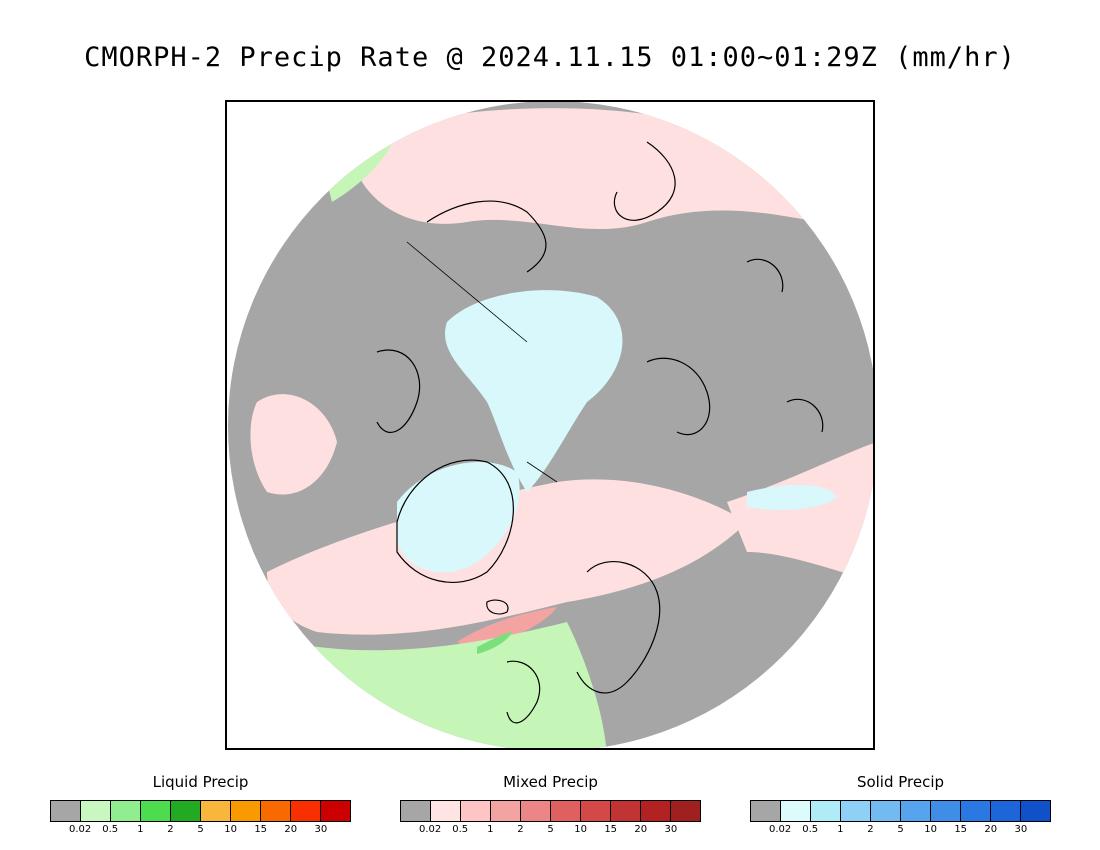 The height and width of the screenshot is (850, 1100). I want to click on legend-liquid-ticks: 0.02 0.5 1 2 5 10 15 20 30, so click(200, 831).